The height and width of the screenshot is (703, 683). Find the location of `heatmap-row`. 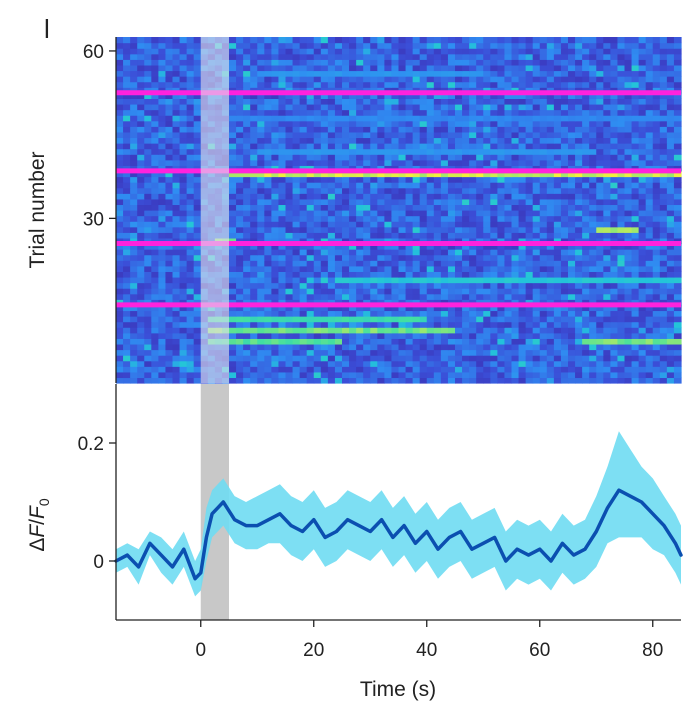

heatmap-row is located at coordinates (399, 101).